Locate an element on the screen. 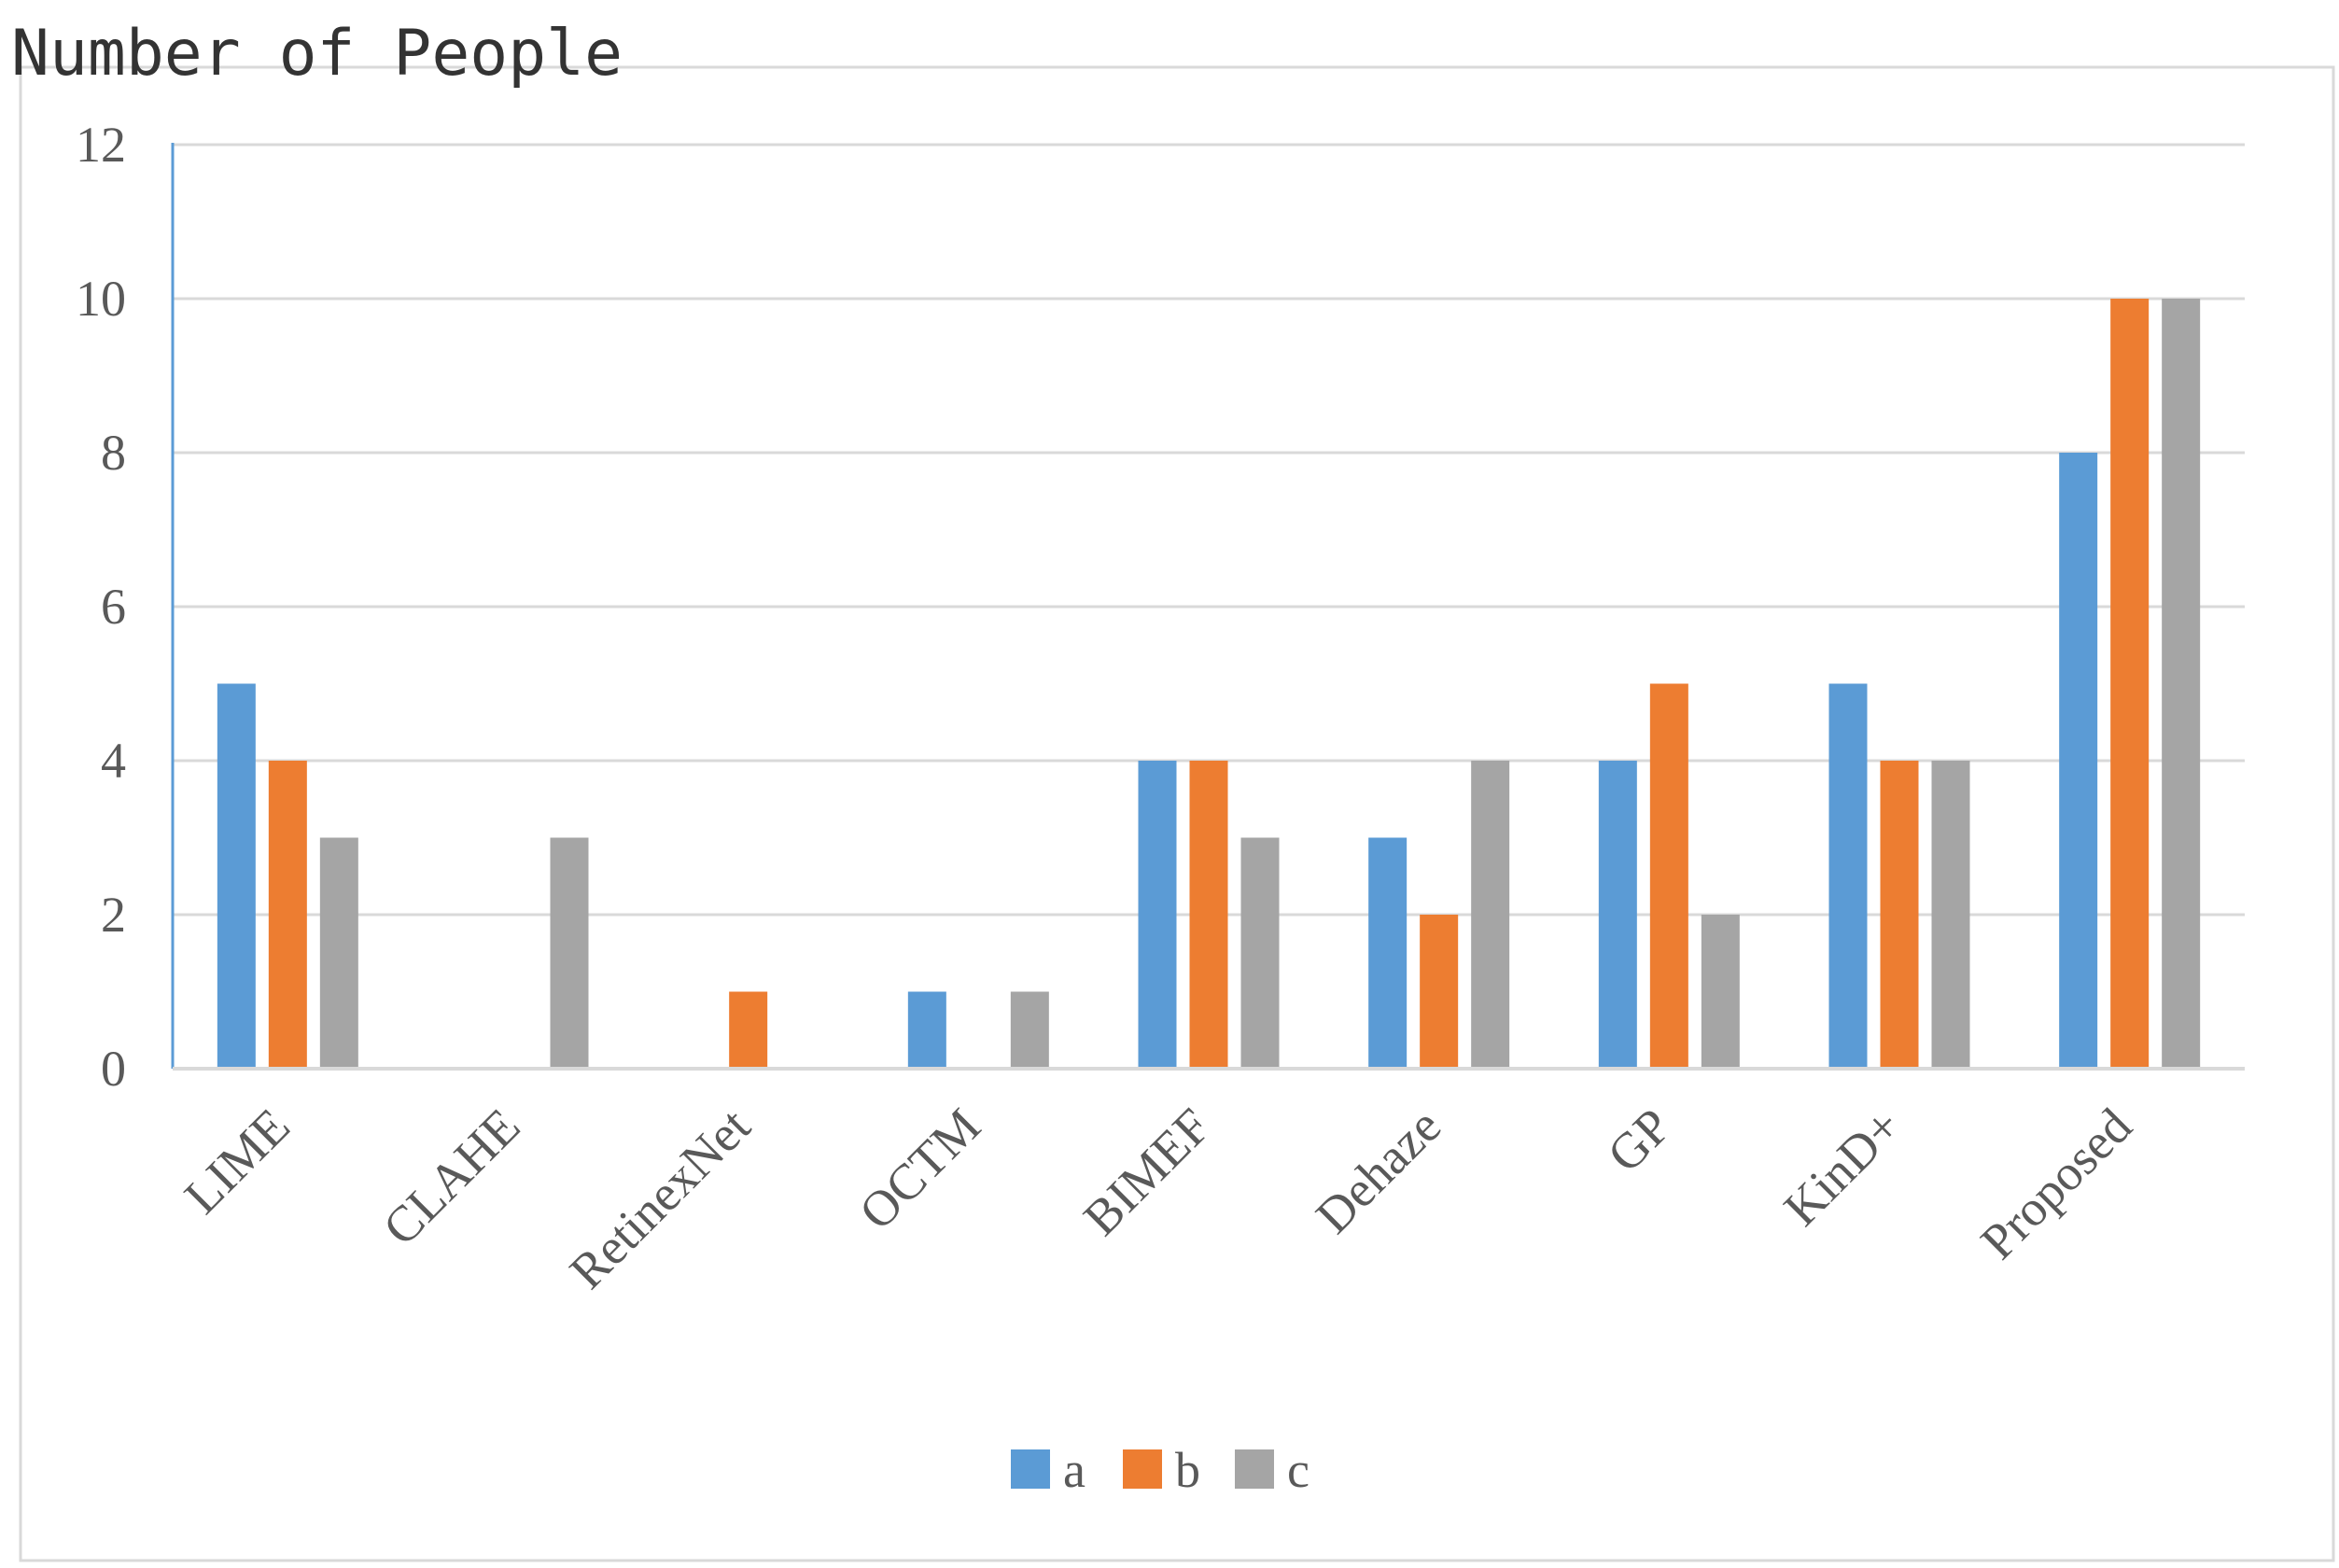 Image resolution: width=2339 pixels, height=1568 pixels. bar-a-kind is located at coordinates (1848, 876).